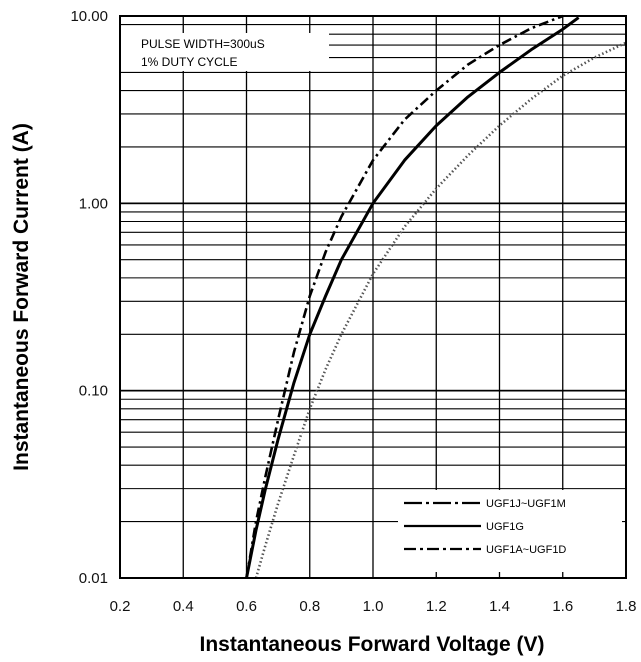 The height and width of the screenshot is (662, 641). I want to click on x-axis-title: Instantaneous Forward Voltage (V), so click(372, 644).